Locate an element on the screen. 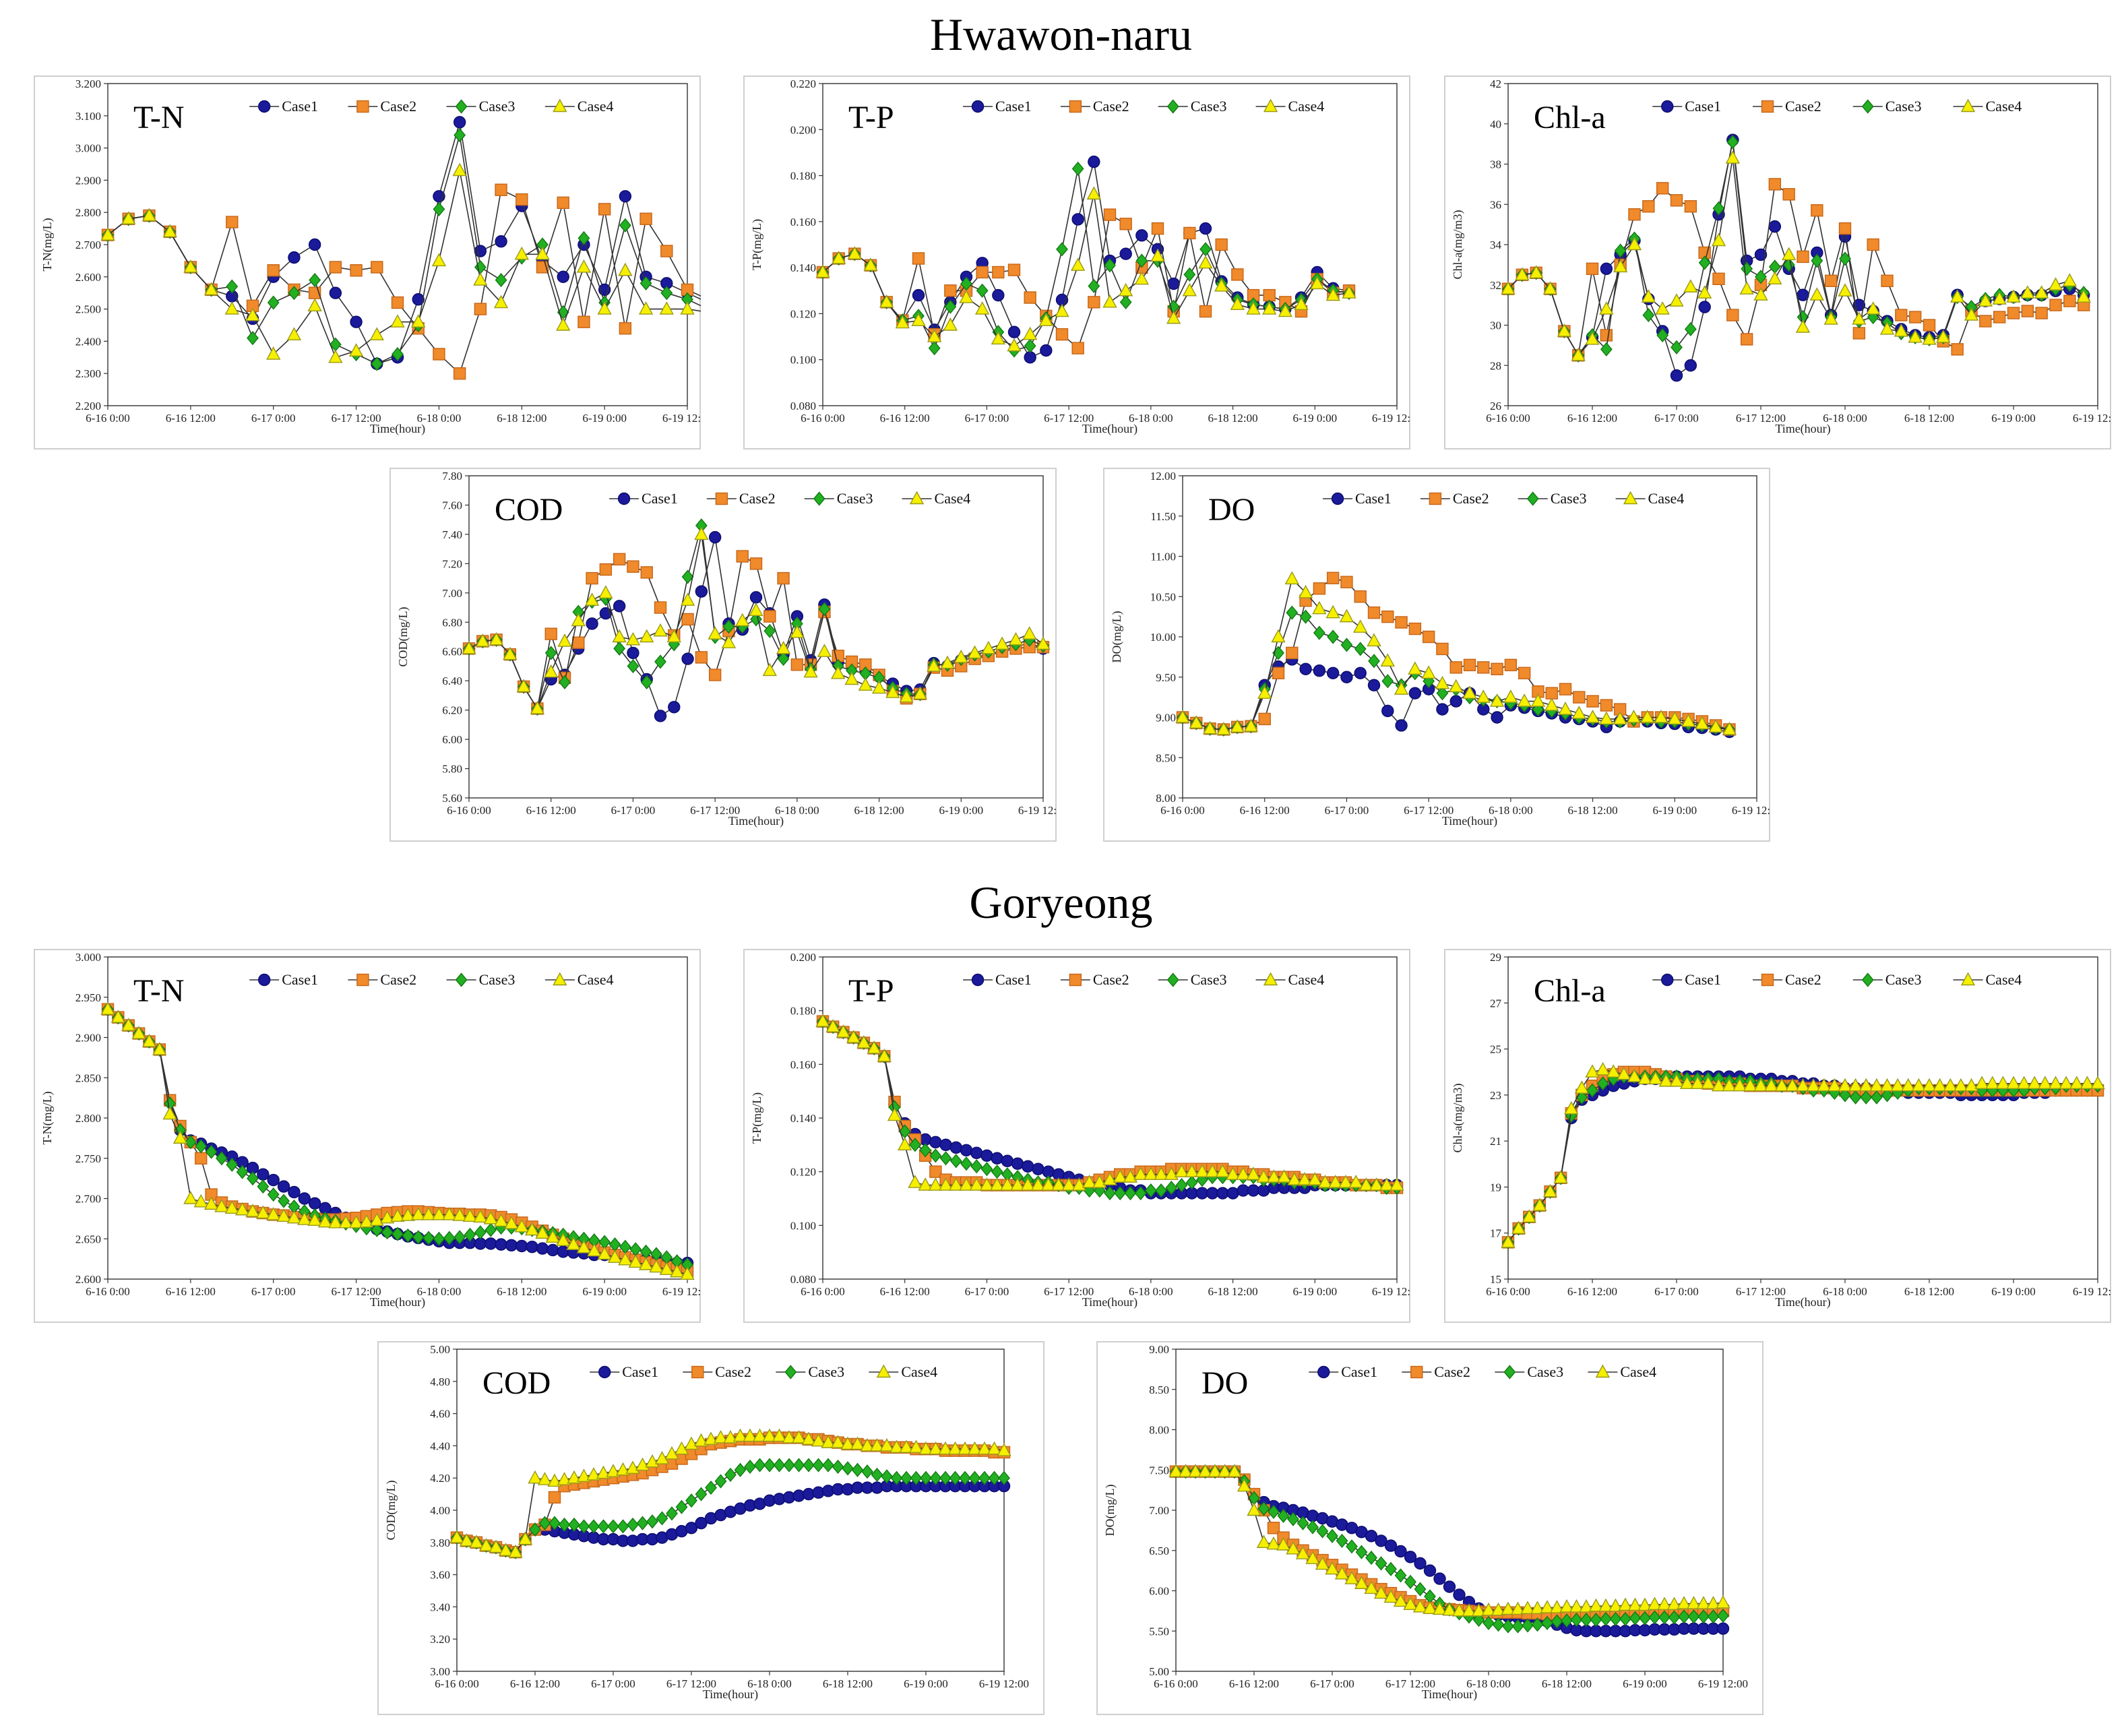 Image resolution: width=2122 pixels, height=1736 pixels. y-tick-label: 0.140 is located at coordinates (803, 1118).